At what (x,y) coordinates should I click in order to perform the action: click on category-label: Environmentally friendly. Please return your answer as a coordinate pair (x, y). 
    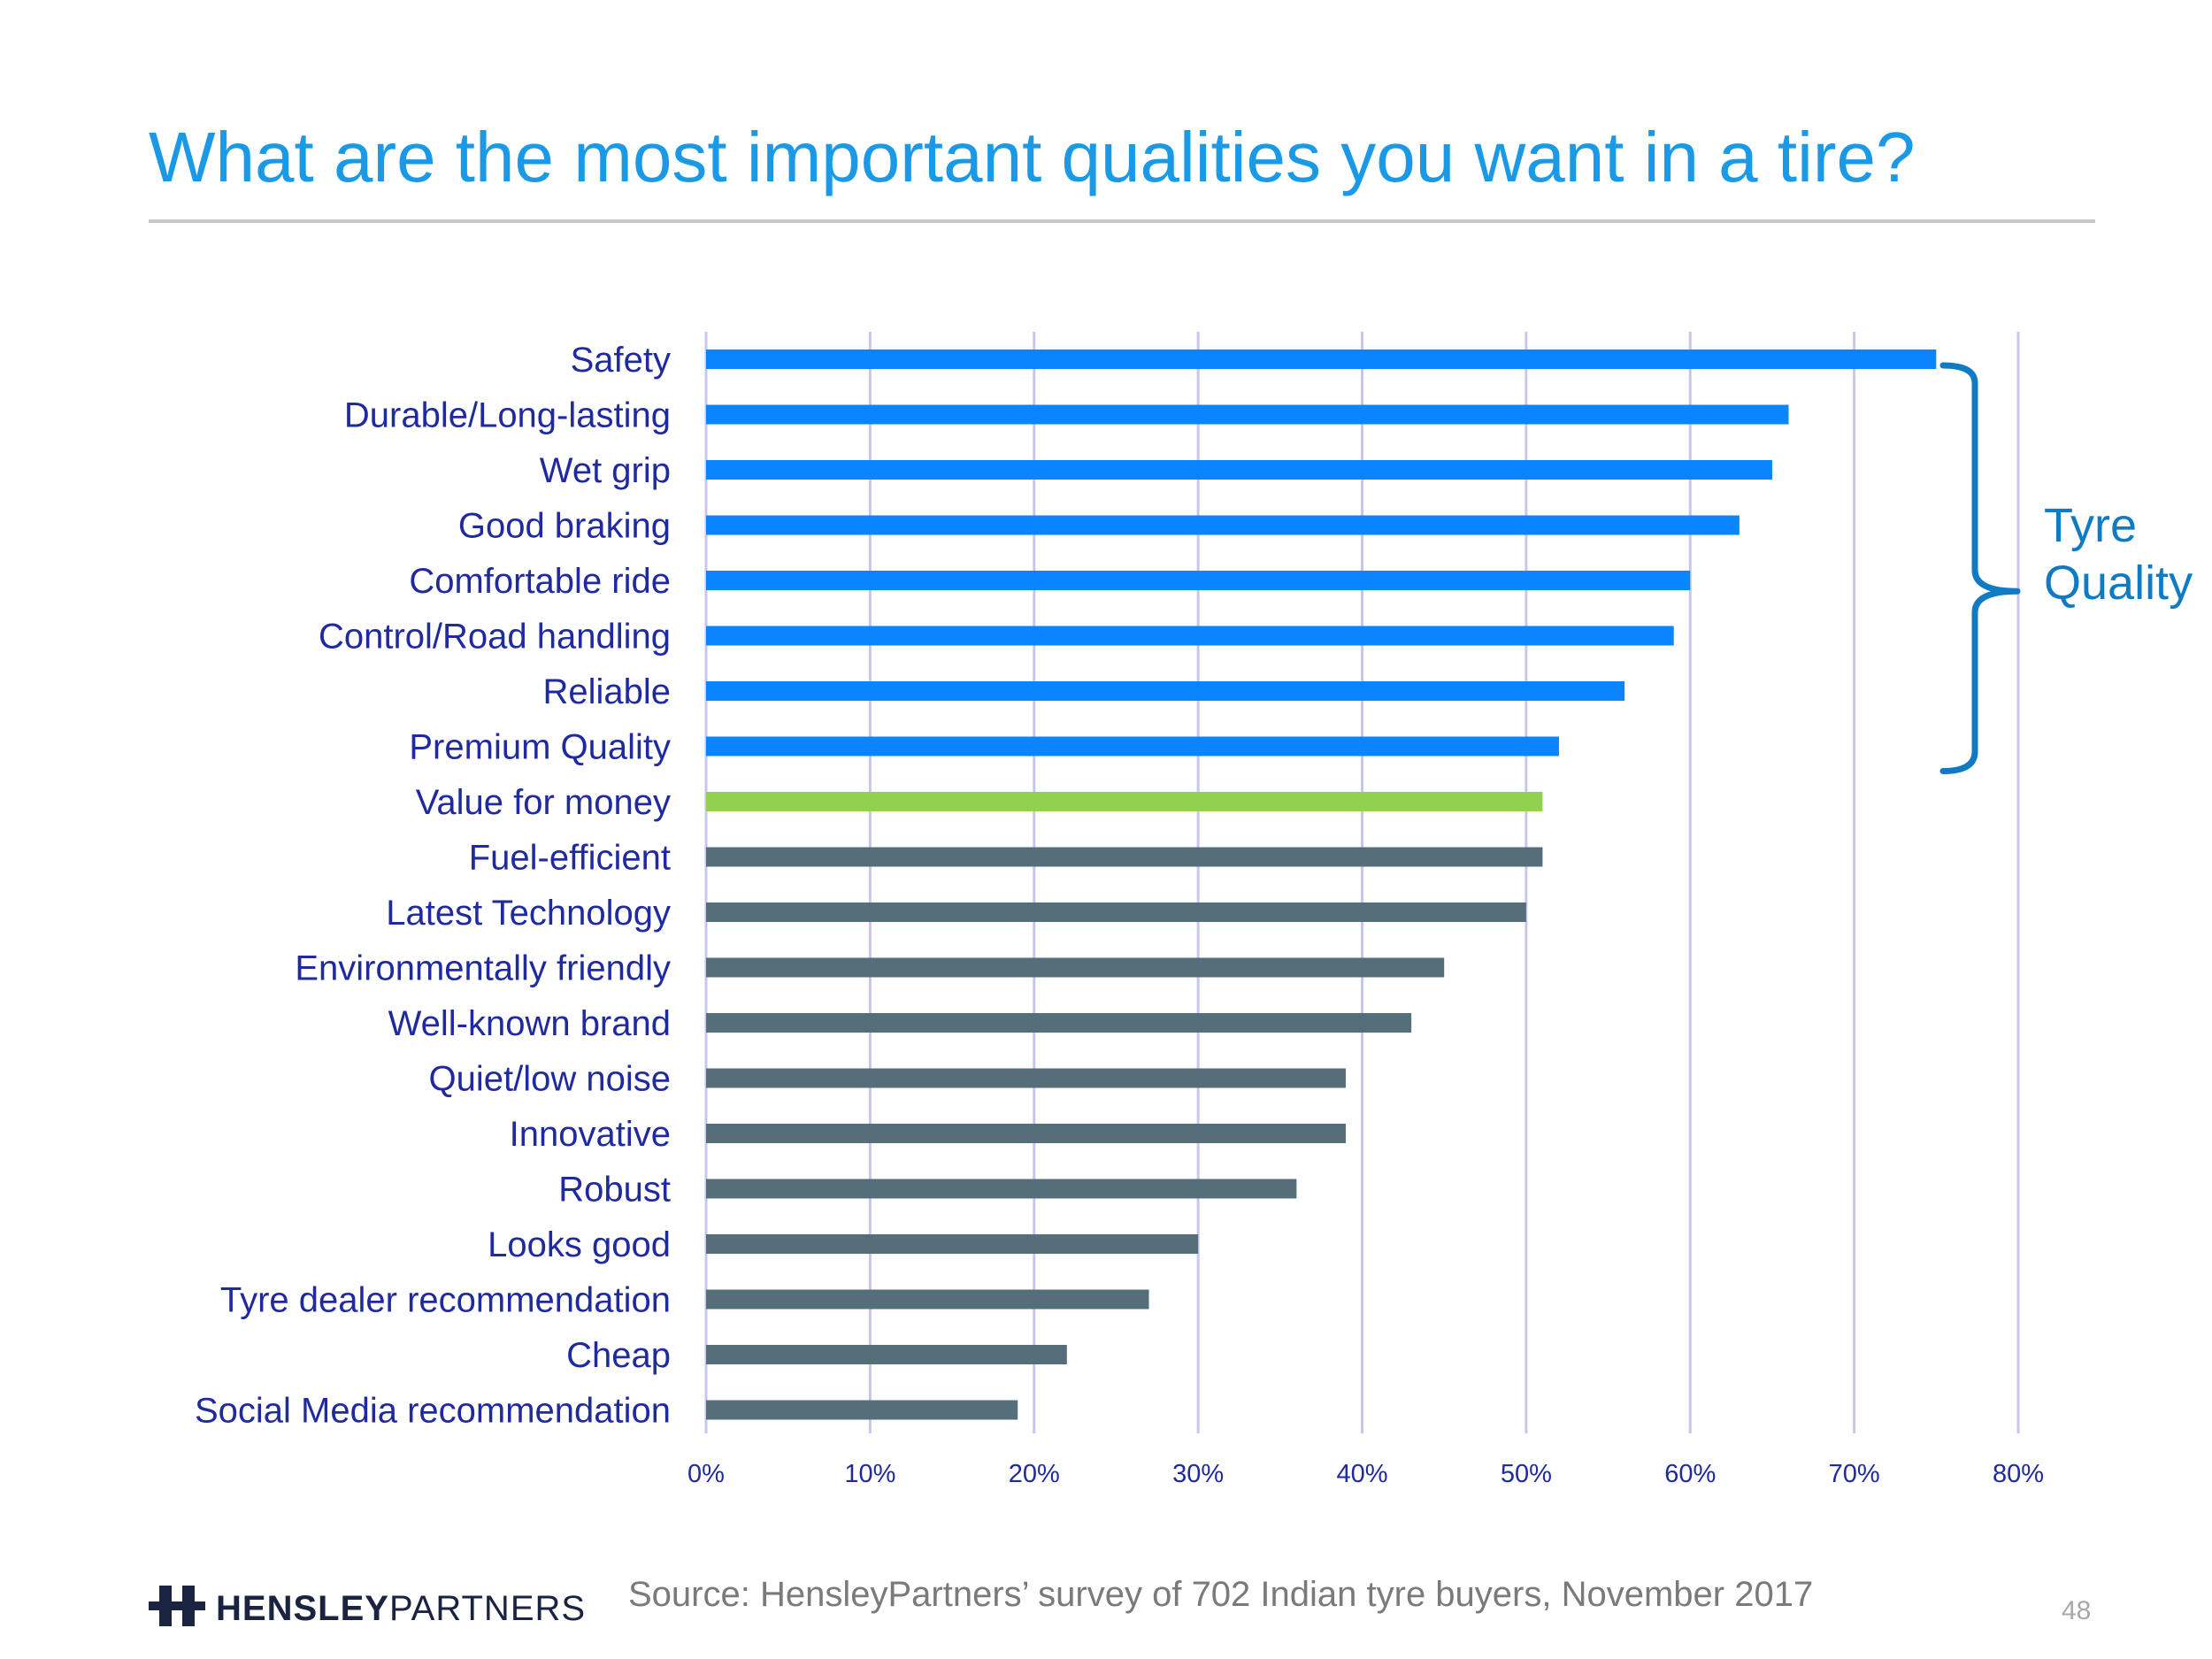
    Looking at the image, I should click on (483, 969).